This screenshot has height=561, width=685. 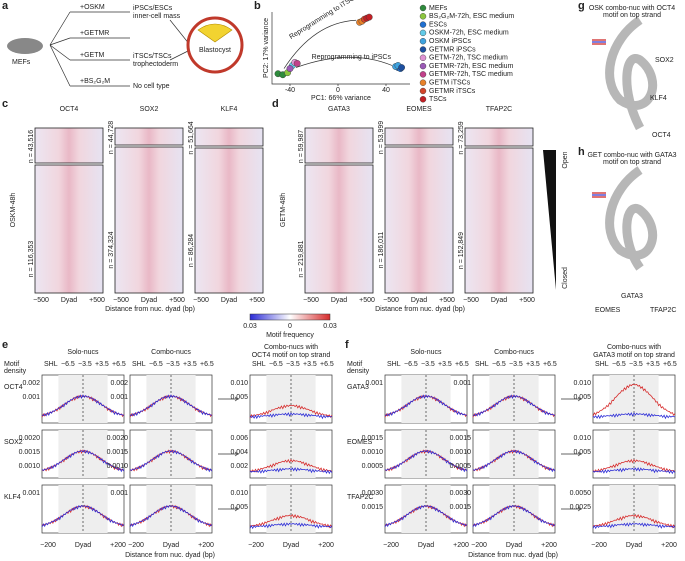 I want to click on column-title: Solo-nucs, so click(x=426, y=352).